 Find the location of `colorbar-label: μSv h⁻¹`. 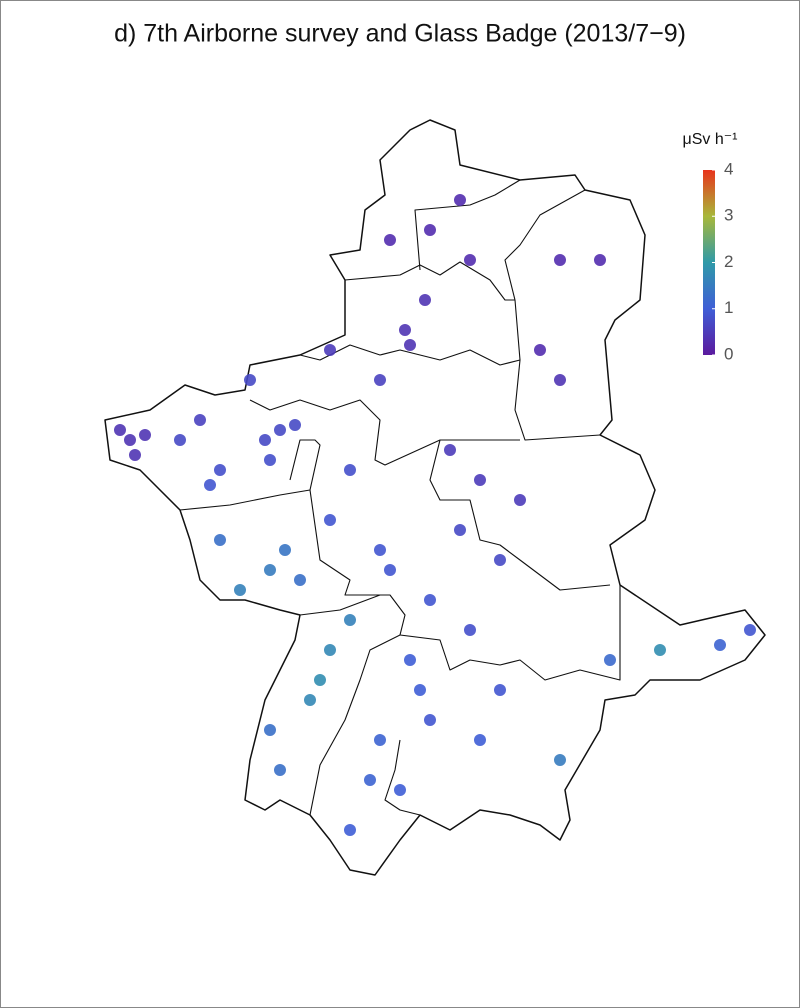

colorbar-label: μSv h⁻¹ is located at coordinates (709, 139).